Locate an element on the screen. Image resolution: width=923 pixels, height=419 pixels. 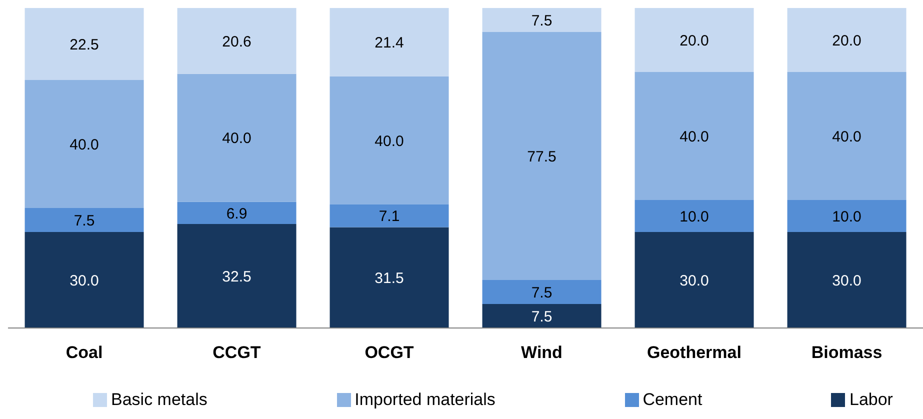
legend-label: Cement is located at coordinates (672, 400).